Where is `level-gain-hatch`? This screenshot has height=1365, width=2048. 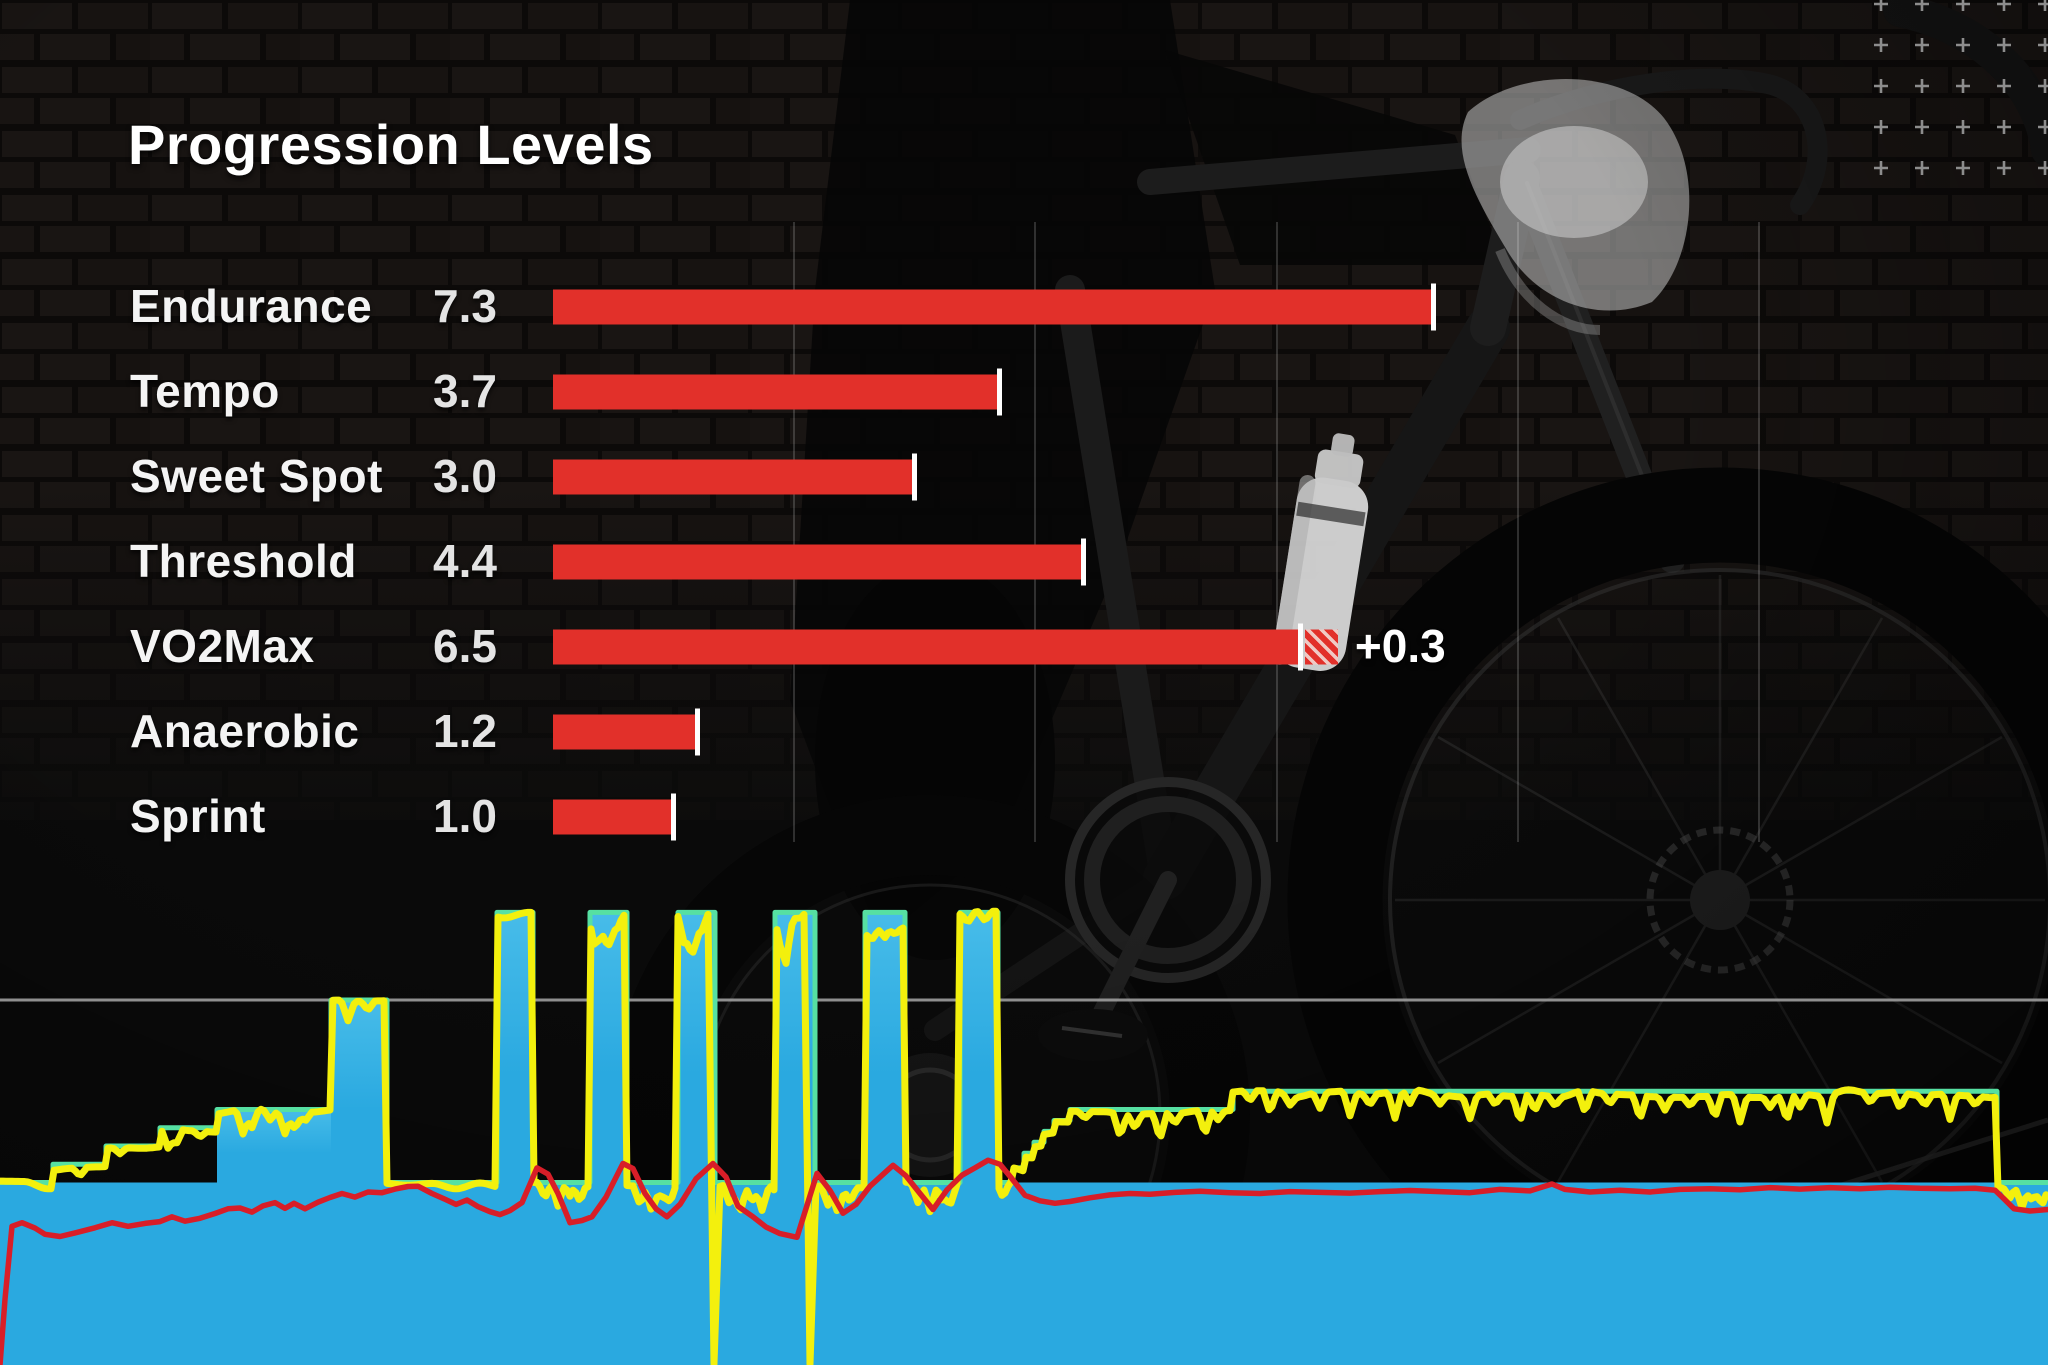 level-gain-hatch is located at coordinates (1321, 647).